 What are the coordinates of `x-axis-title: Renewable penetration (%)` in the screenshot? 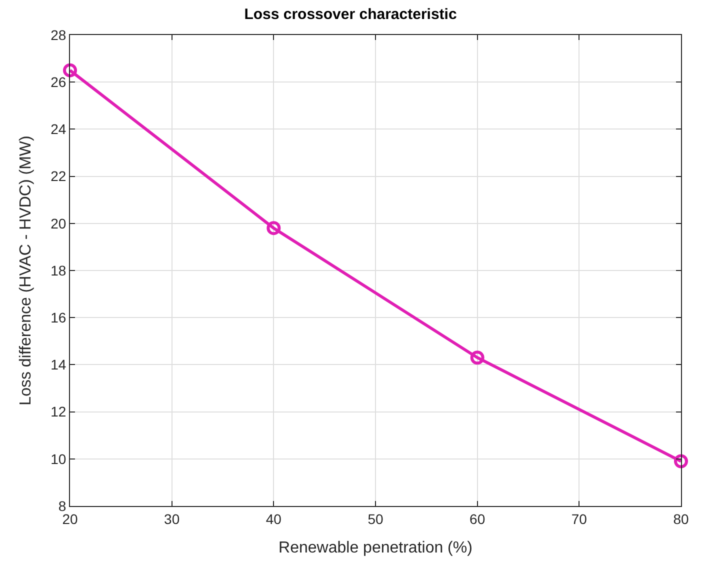 It's located at (375, 548).